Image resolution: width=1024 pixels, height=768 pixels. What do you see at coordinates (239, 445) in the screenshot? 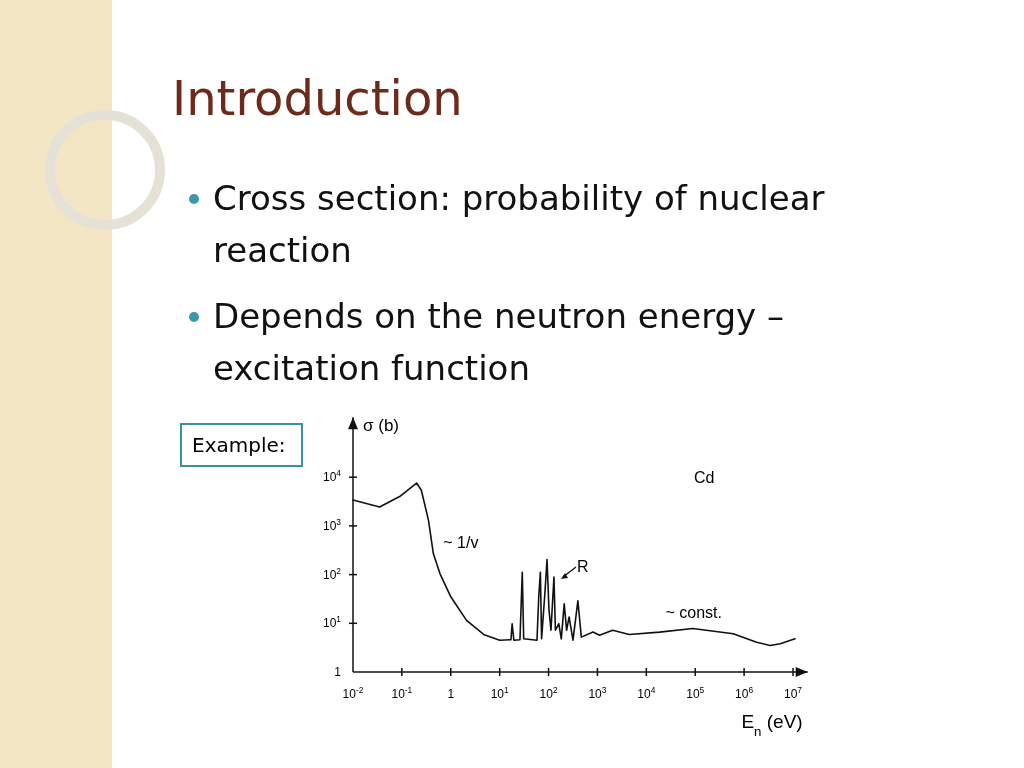
I see `text: Example:` at bounding box center [239, 445].